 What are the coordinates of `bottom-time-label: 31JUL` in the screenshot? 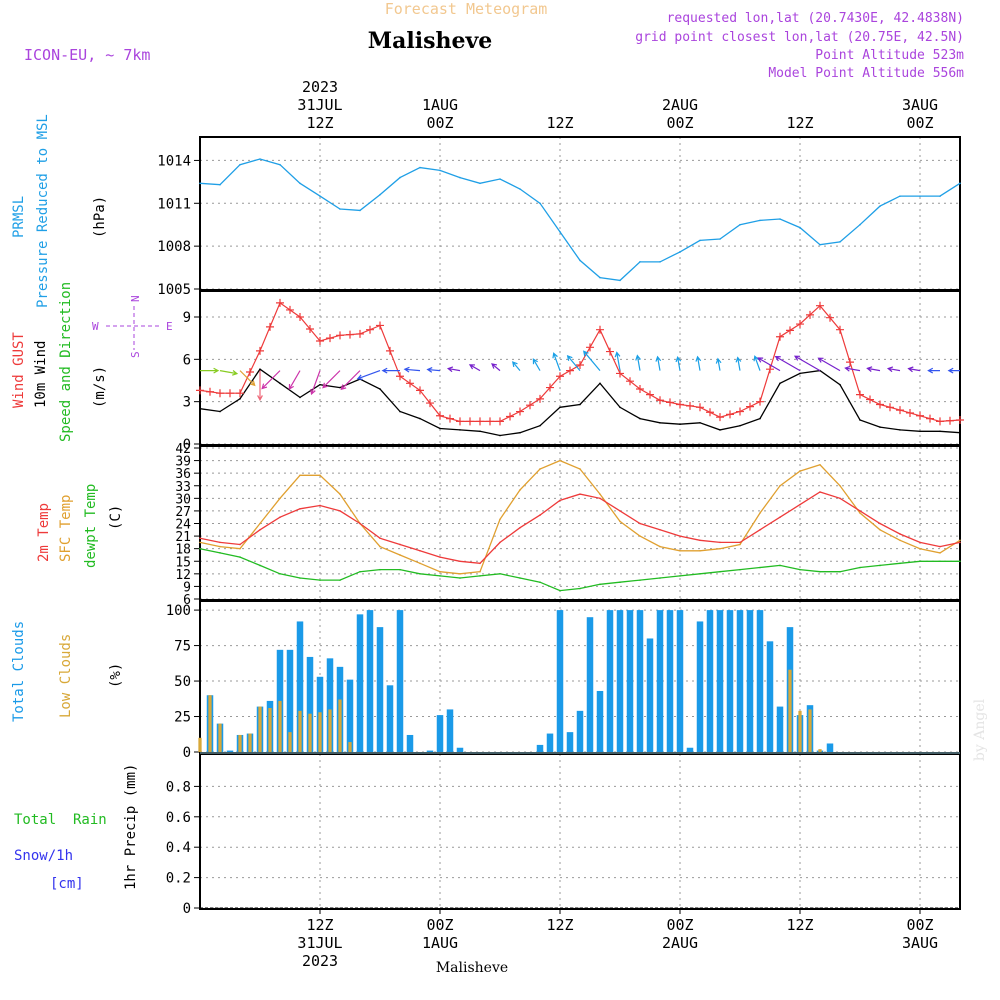 It's located at (319, 943).